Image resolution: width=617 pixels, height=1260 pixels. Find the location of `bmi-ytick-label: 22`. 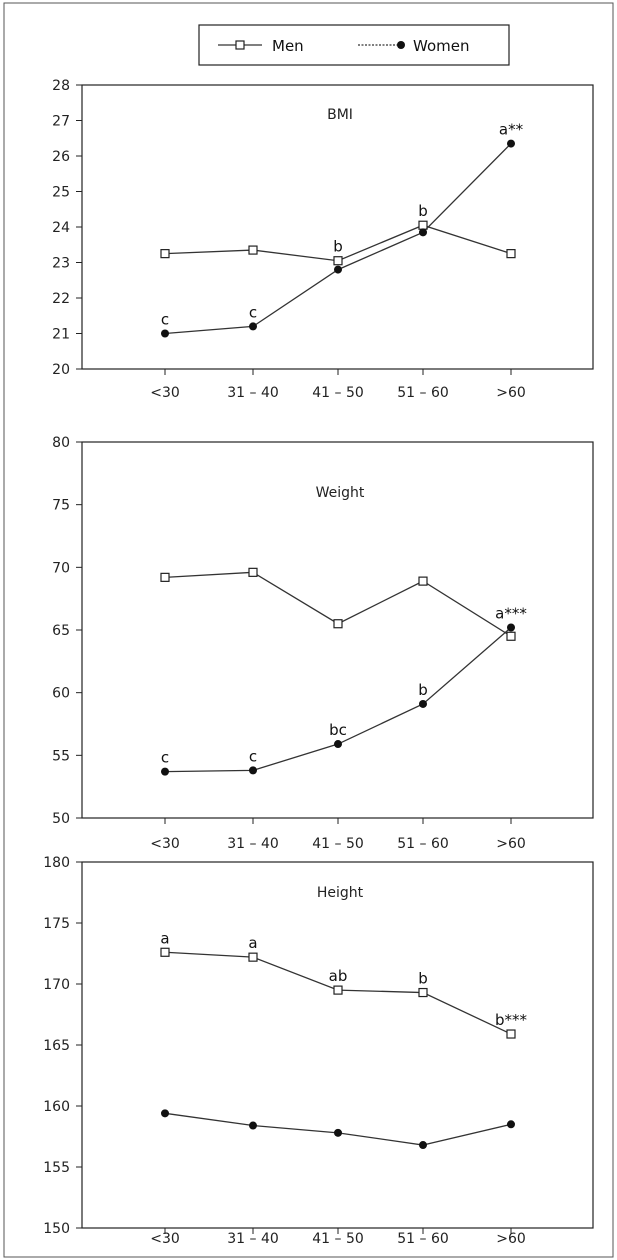

bmi-ytick-label: 22 is located at coordinates (61, 299).